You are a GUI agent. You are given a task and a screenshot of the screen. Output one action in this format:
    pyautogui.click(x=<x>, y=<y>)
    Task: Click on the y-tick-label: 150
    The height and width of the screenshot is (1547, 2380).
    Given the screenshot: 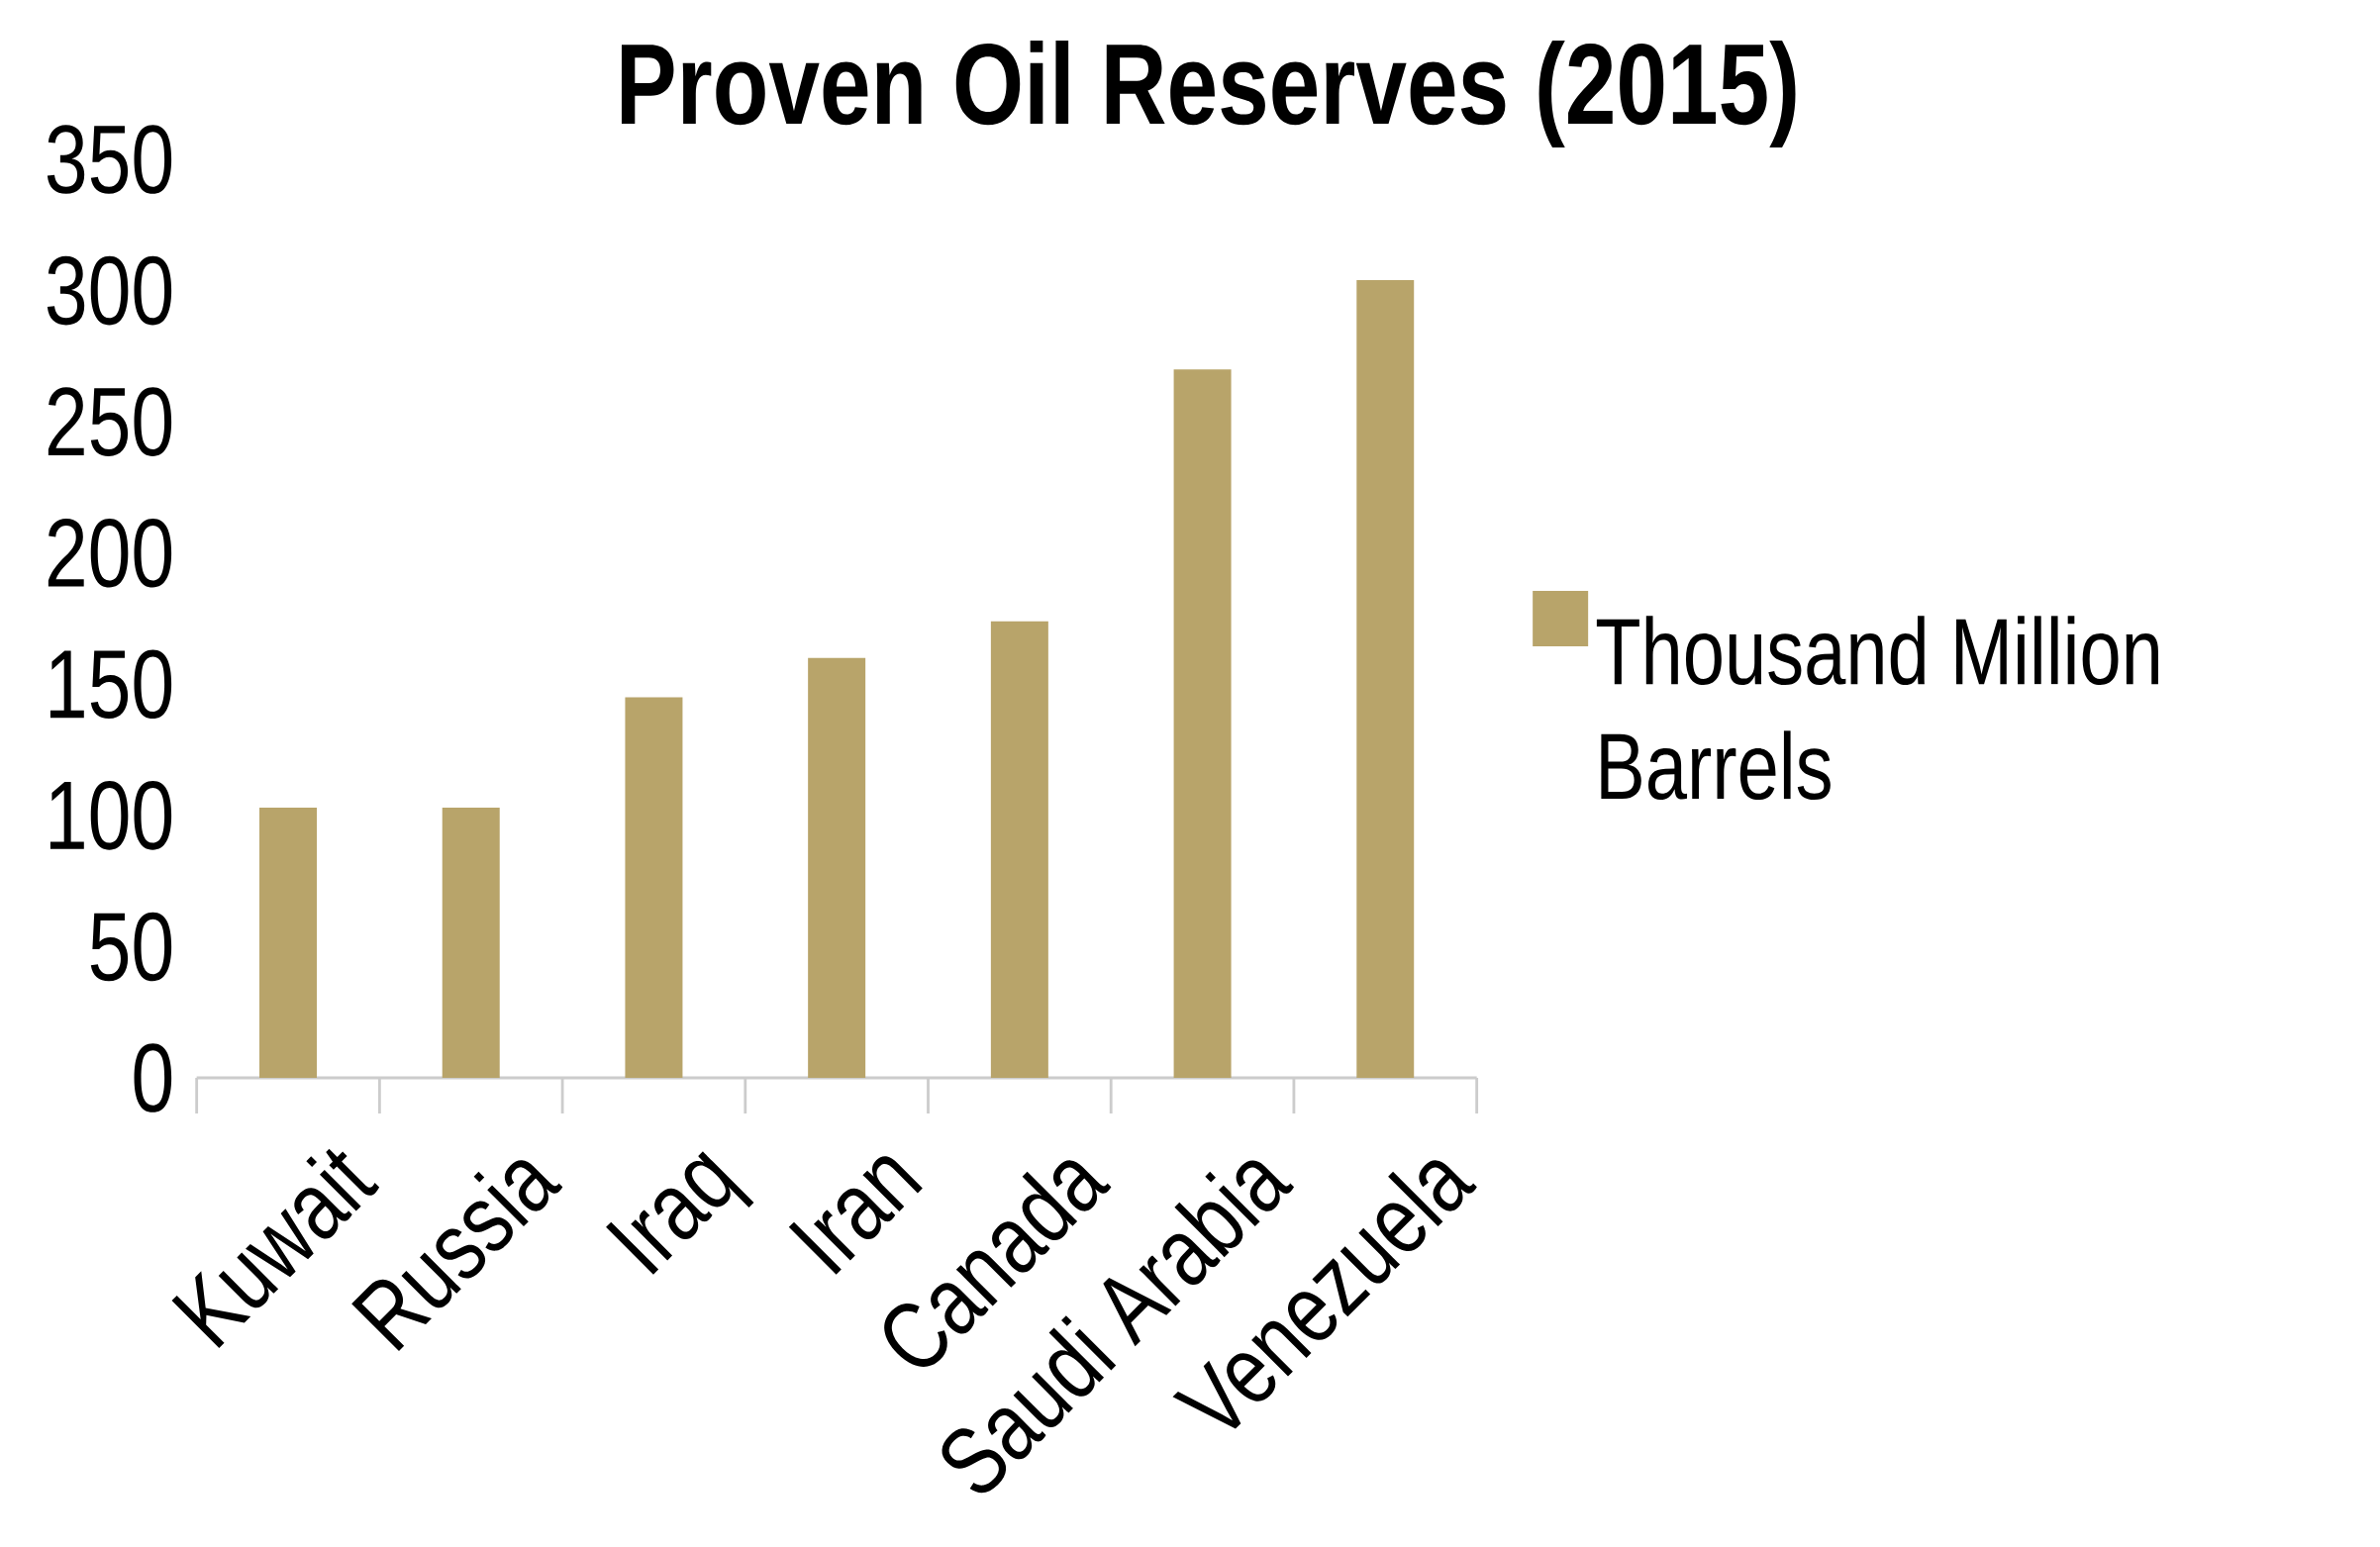 What is the action you would take?
    pyautogui.click(x=111, y=684)
    